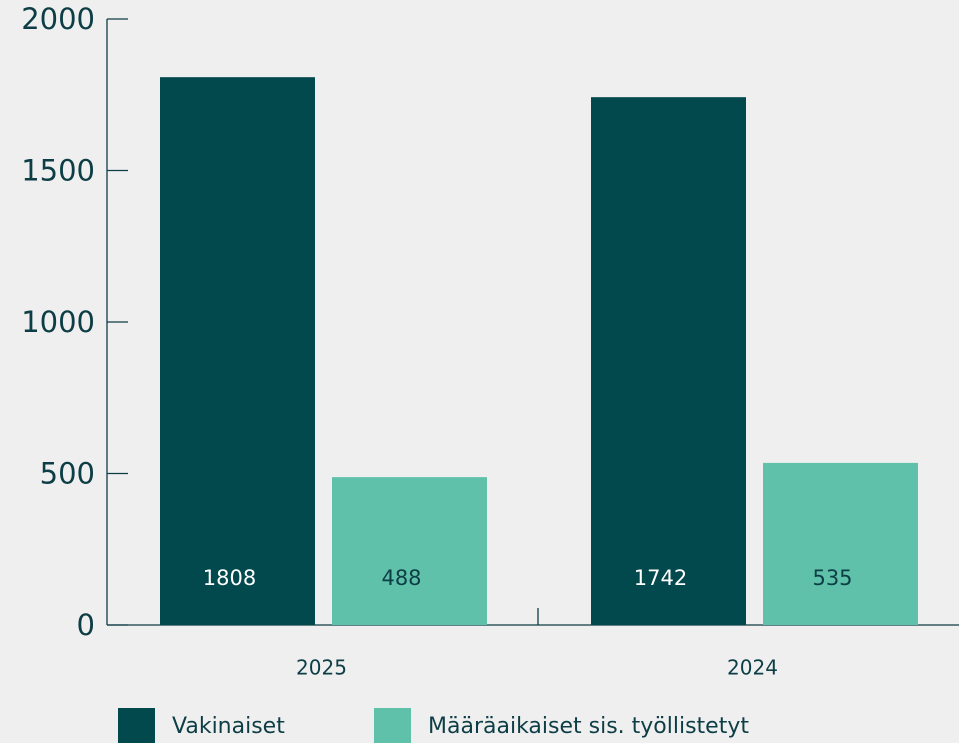 This screenshot has width=959, height=743. What do you see at coordinates (321, 668) in the screenshot?
I see `x-tick-label: 2025` at bounding box center [321, 668].